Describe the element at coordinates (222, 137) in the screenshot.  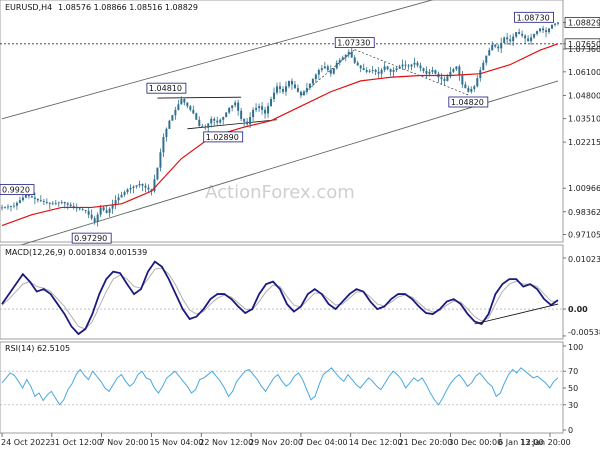
I see `annotation-label: 1.02890` at that location.